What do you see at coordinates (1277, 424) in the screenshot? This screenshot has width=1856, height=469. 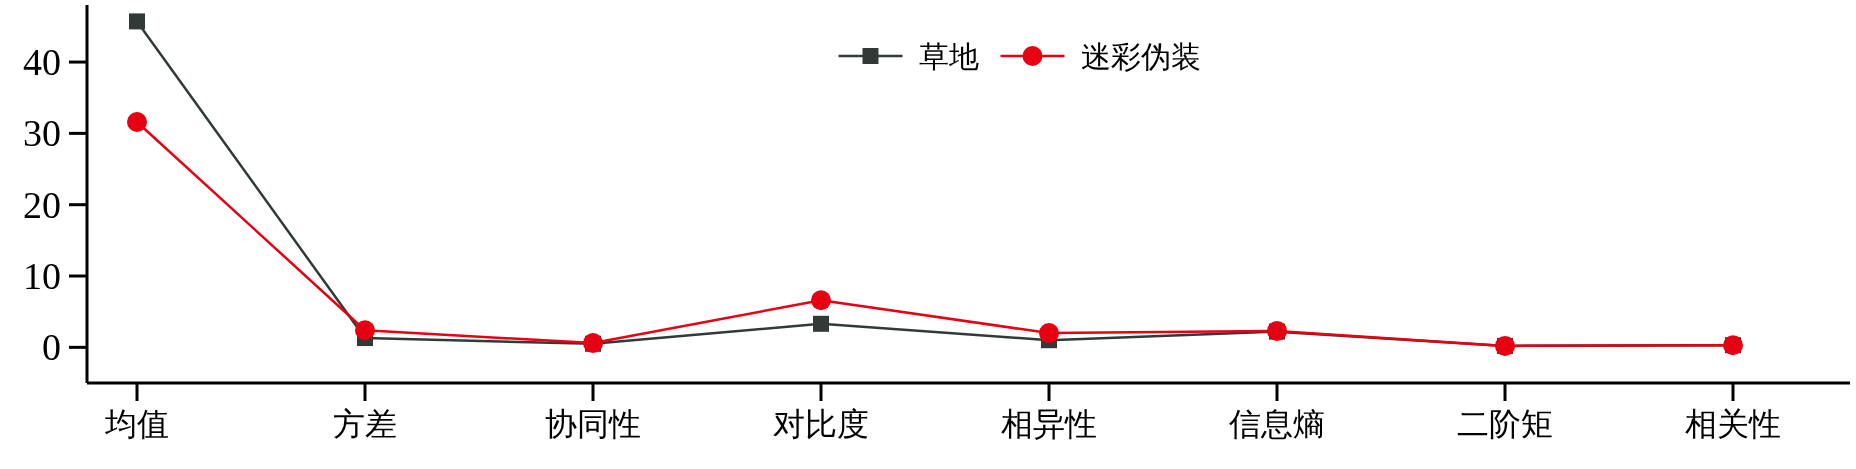 I see `x-tick-label: 信息熵` at bounding box center [1277, 424].